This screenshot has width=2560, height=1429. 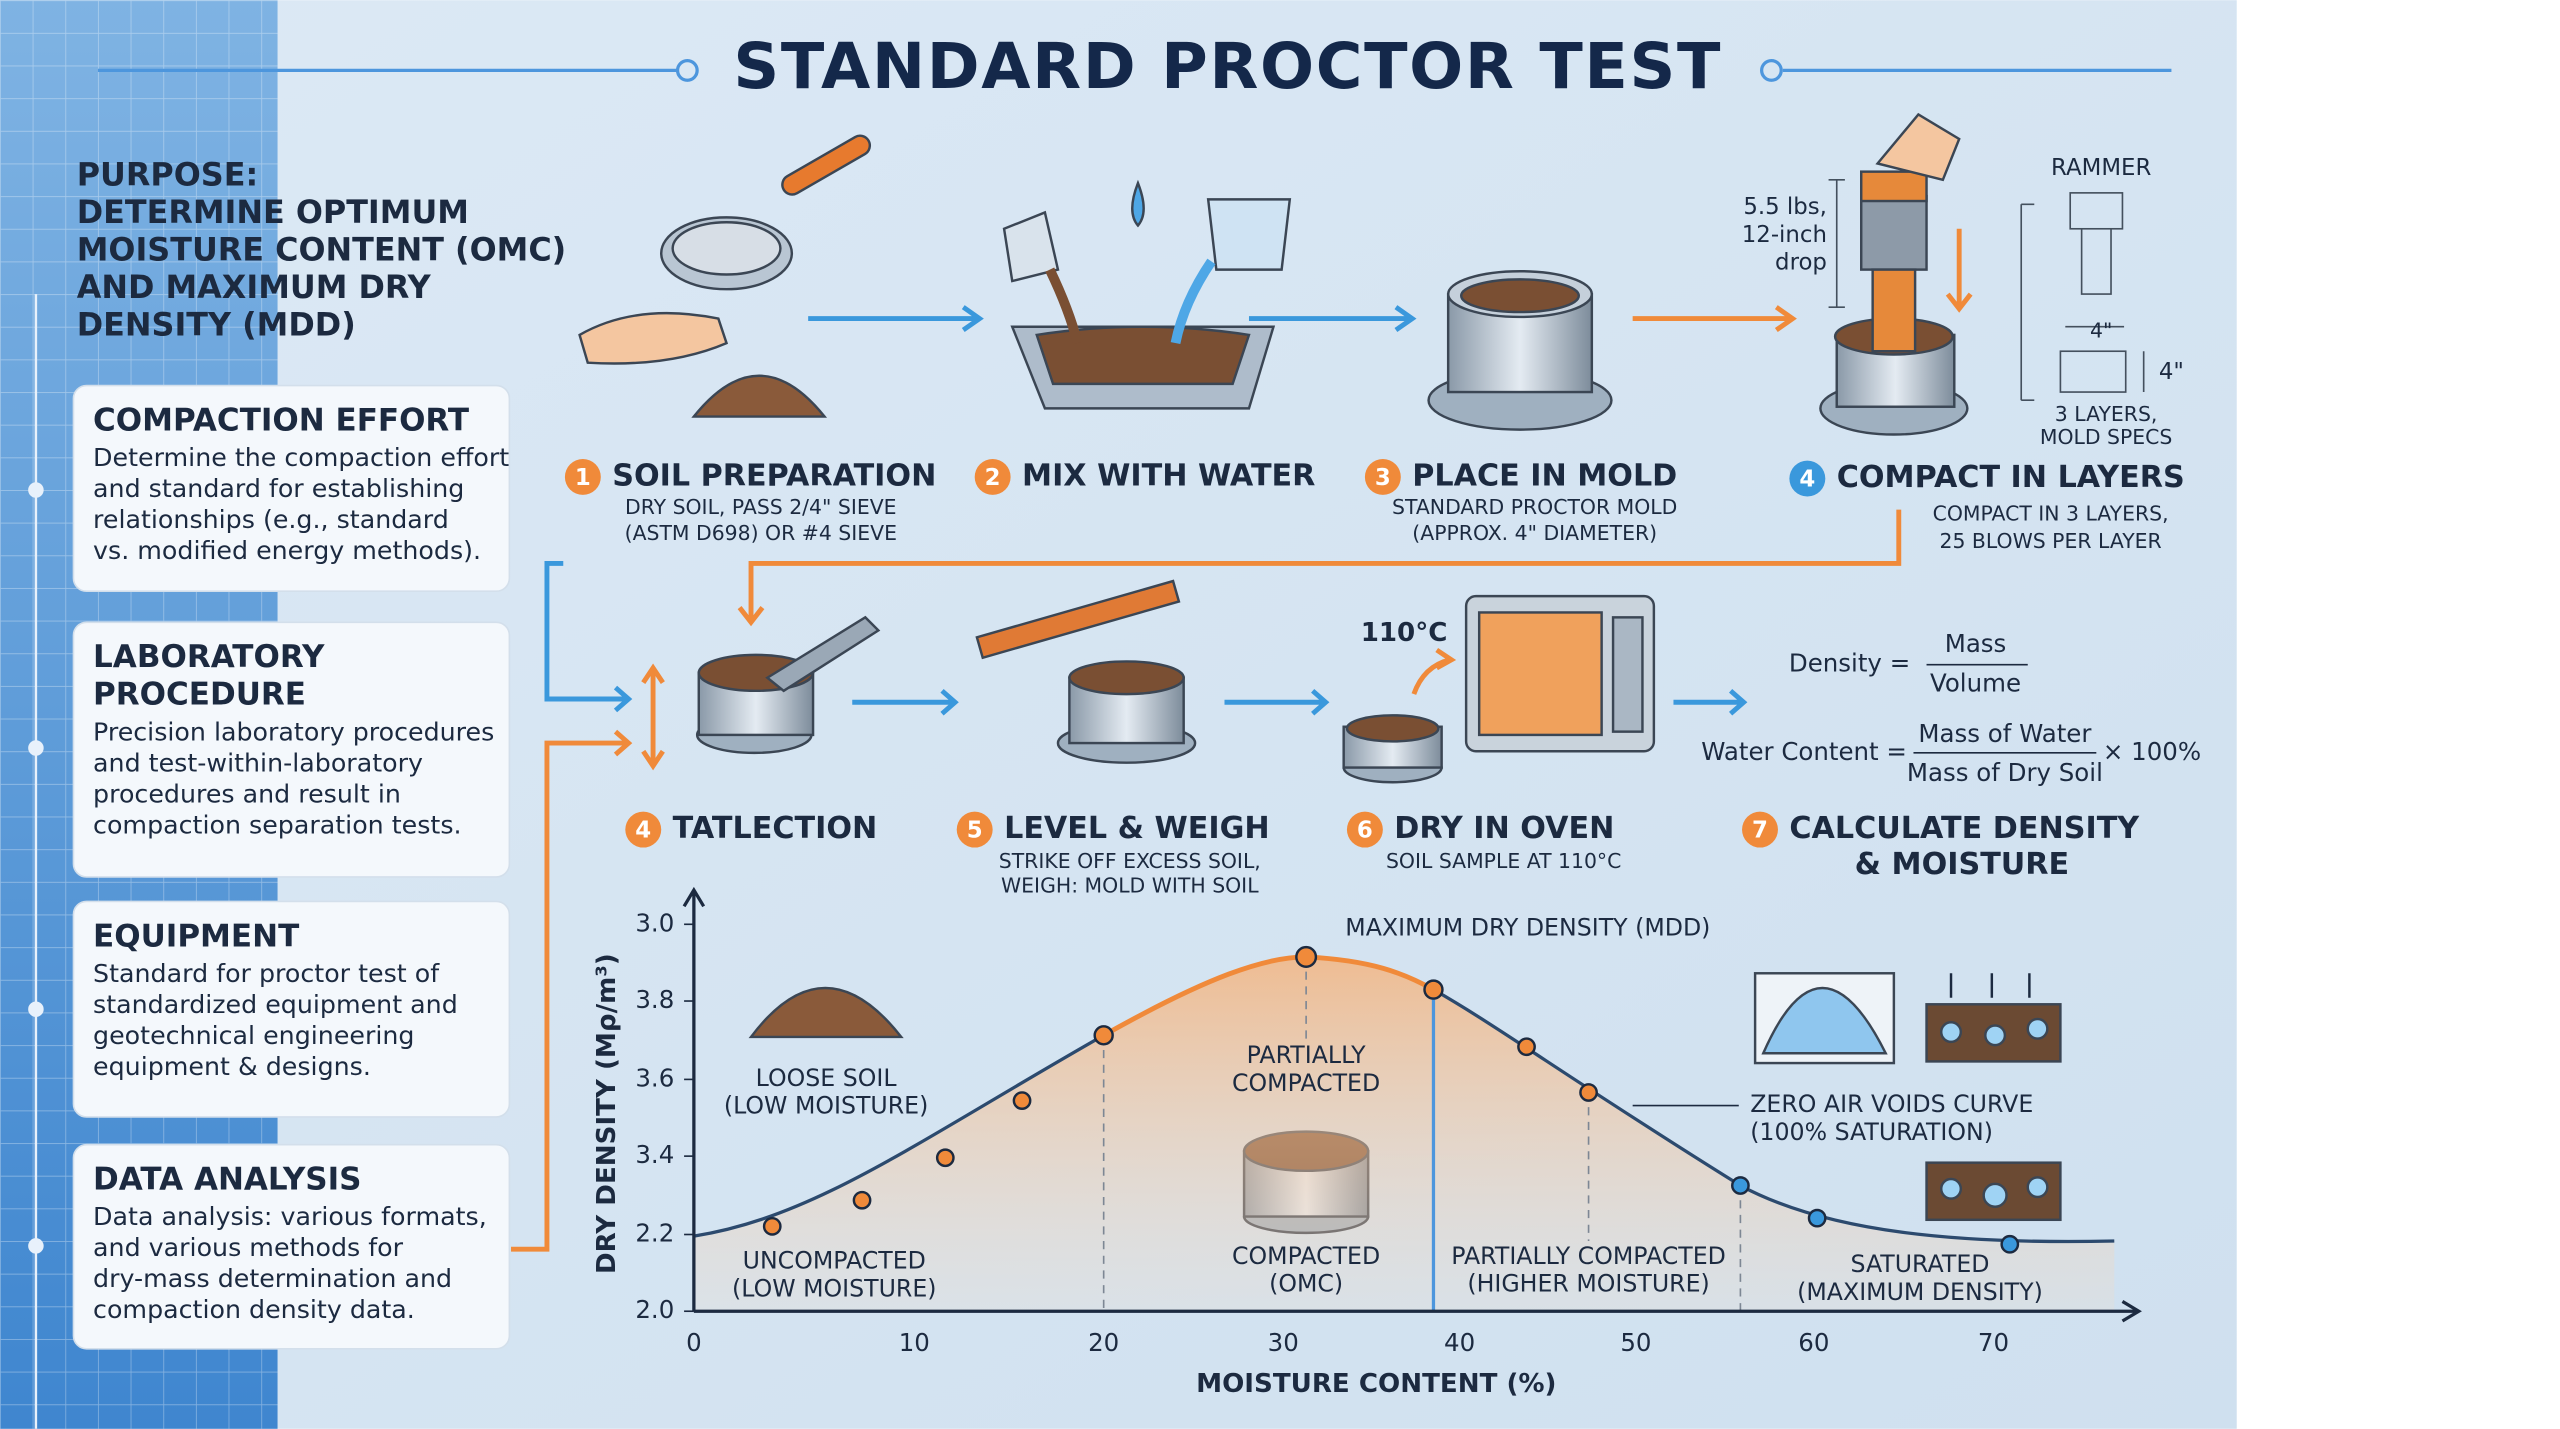 What do you see at coordinates (2106, 437) in the screenshot?
I see `mold-spec: MOLD SPECS` at bounding box center [2106, 437].